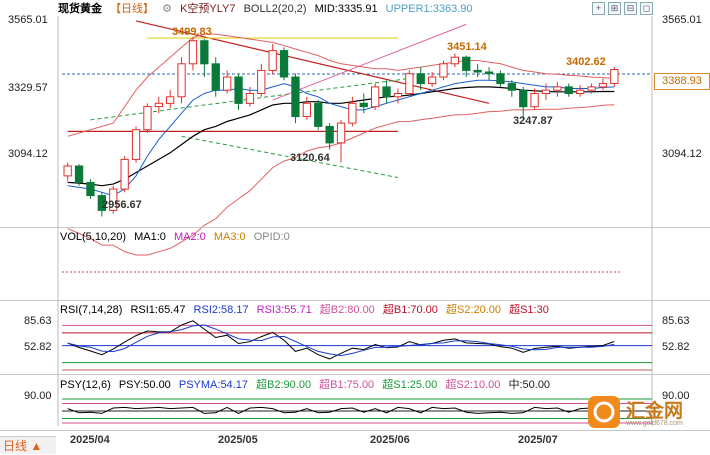 The height and width of the screenshot is (455, 710). What do you see at coordinates (355, 374) in the screenshot?
I see `divider-psy` at bounding box center [355, 374].